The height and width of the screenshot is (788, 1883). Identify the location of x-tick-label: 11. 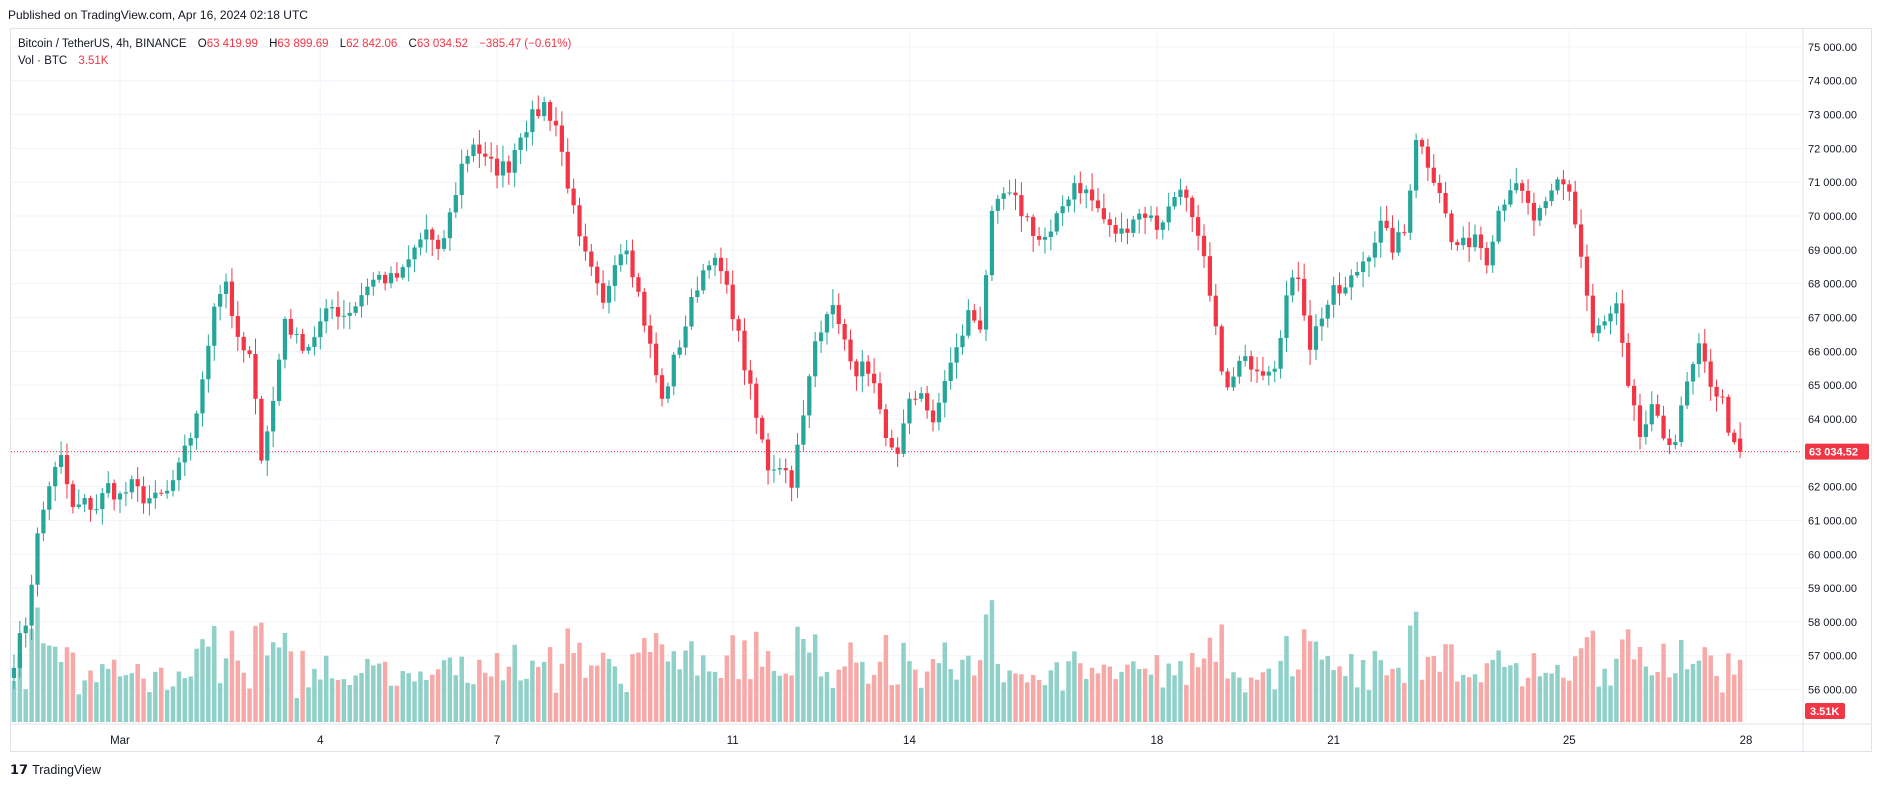
(733, 741).